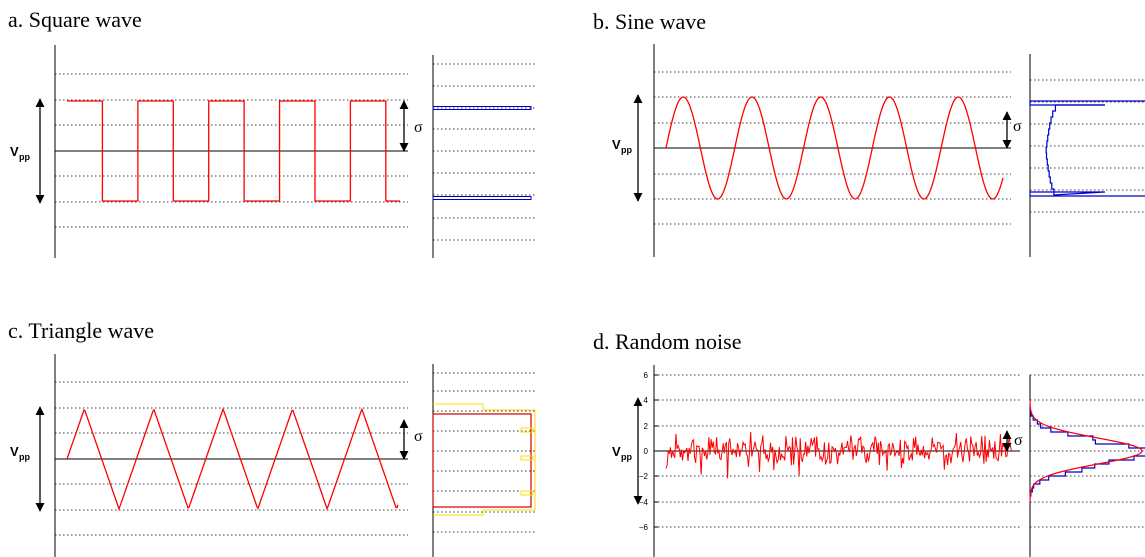  Describe the element at coordinates (646, 400) in the screenshot. I see `y-tick-label: 4` at that location.